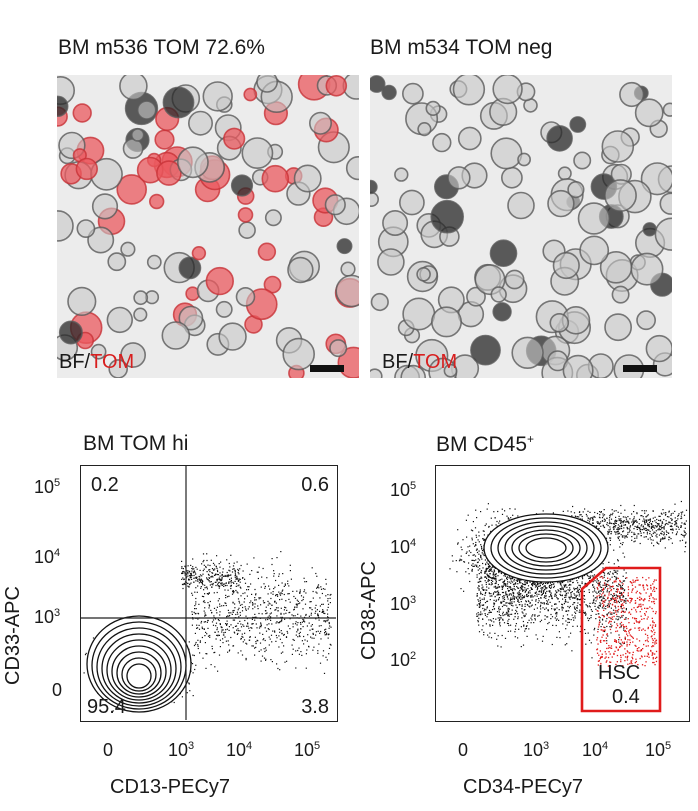 This screenshot has height=811, width=698. I want to click on quadrant-bottom-right-value: 3.8, so click(315, 707).